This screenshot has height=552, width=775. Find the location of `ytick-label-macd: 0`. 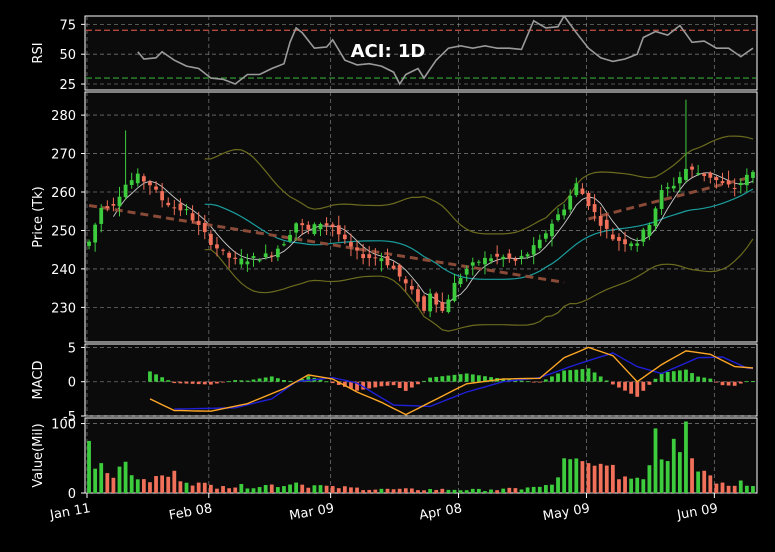

ytick-label-macd: 0 is located at coordinates (72, 383).